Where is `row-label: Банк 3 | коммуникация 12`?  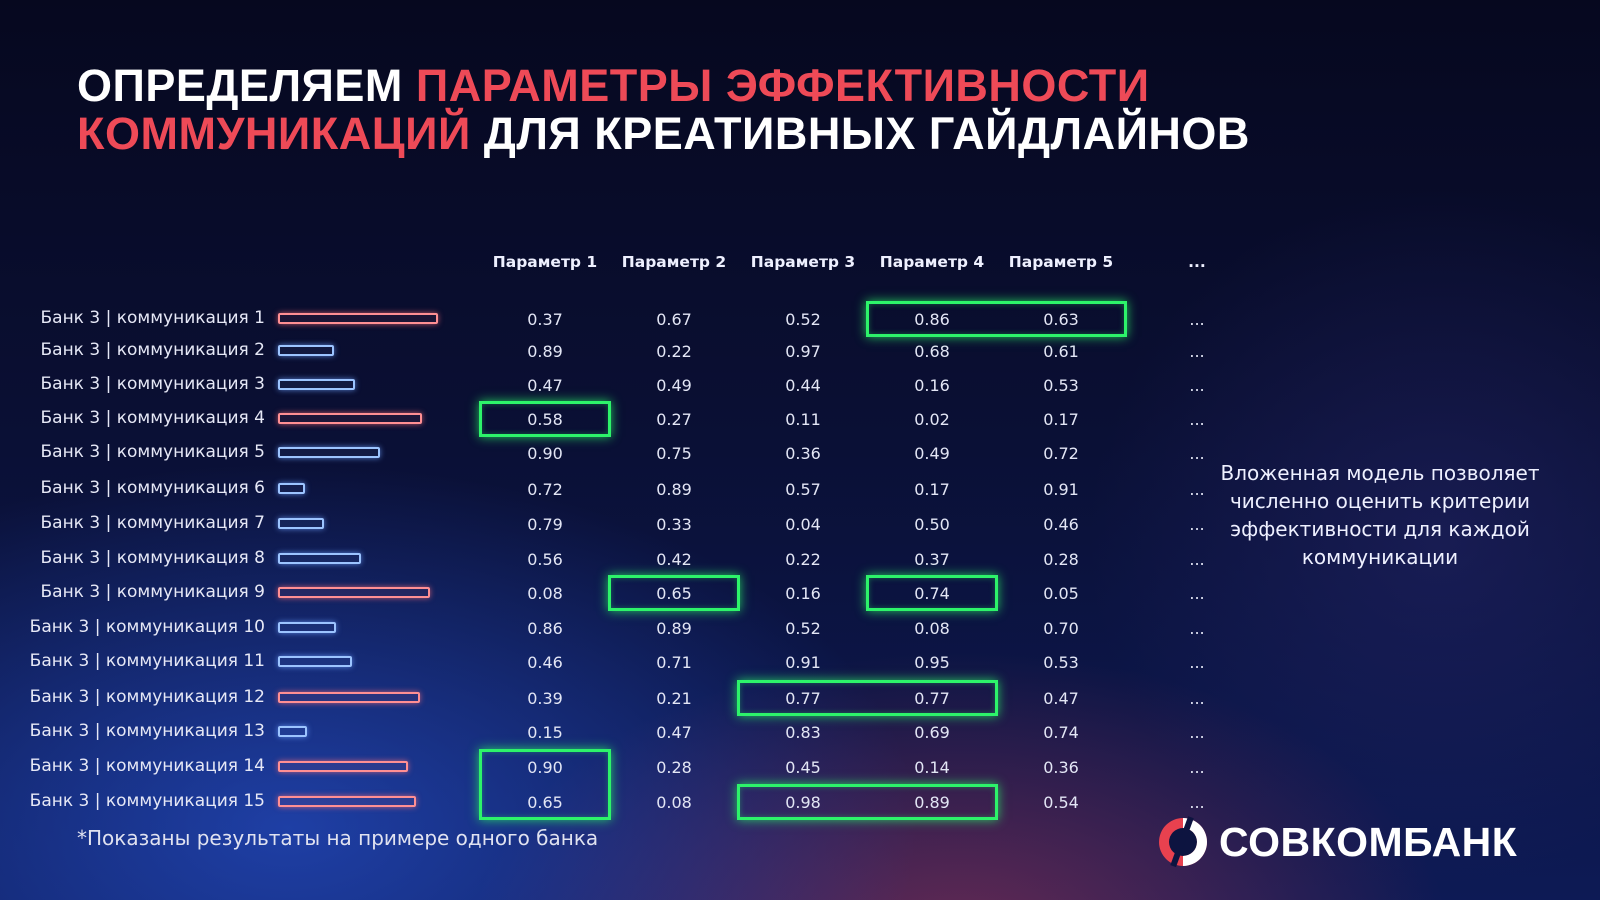 row-label: Банк 3 | коммуникация 12 is located at coordinates (147, 697).